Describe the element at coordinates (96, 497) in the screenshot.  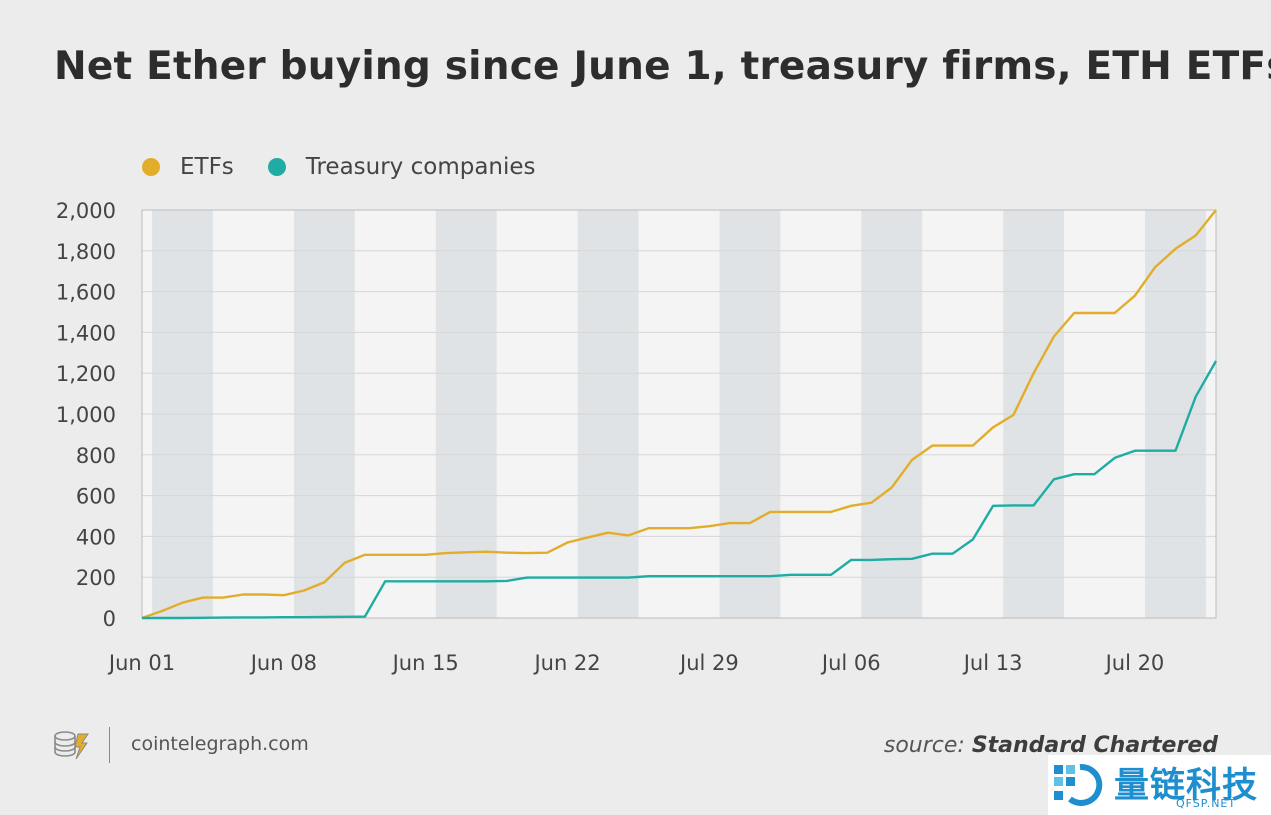
I see `y-tick-label-600: 600` at that location.